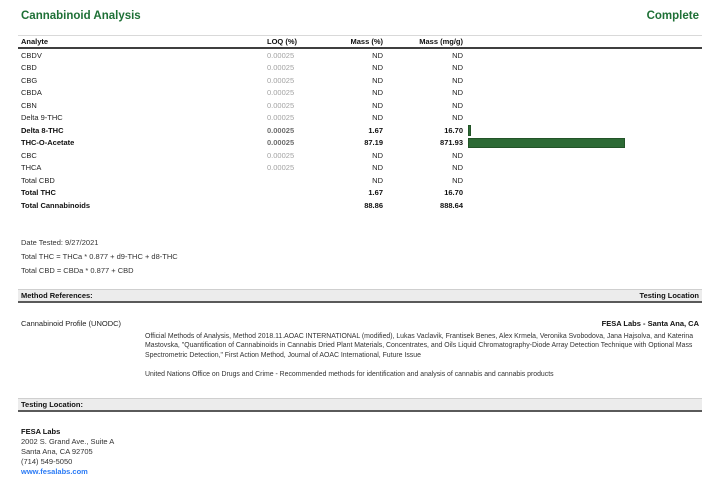 Image resolution: width=720 pixels, height=498 pixels. I want to click on analyte-name: Total CBD, so click(38, 180).